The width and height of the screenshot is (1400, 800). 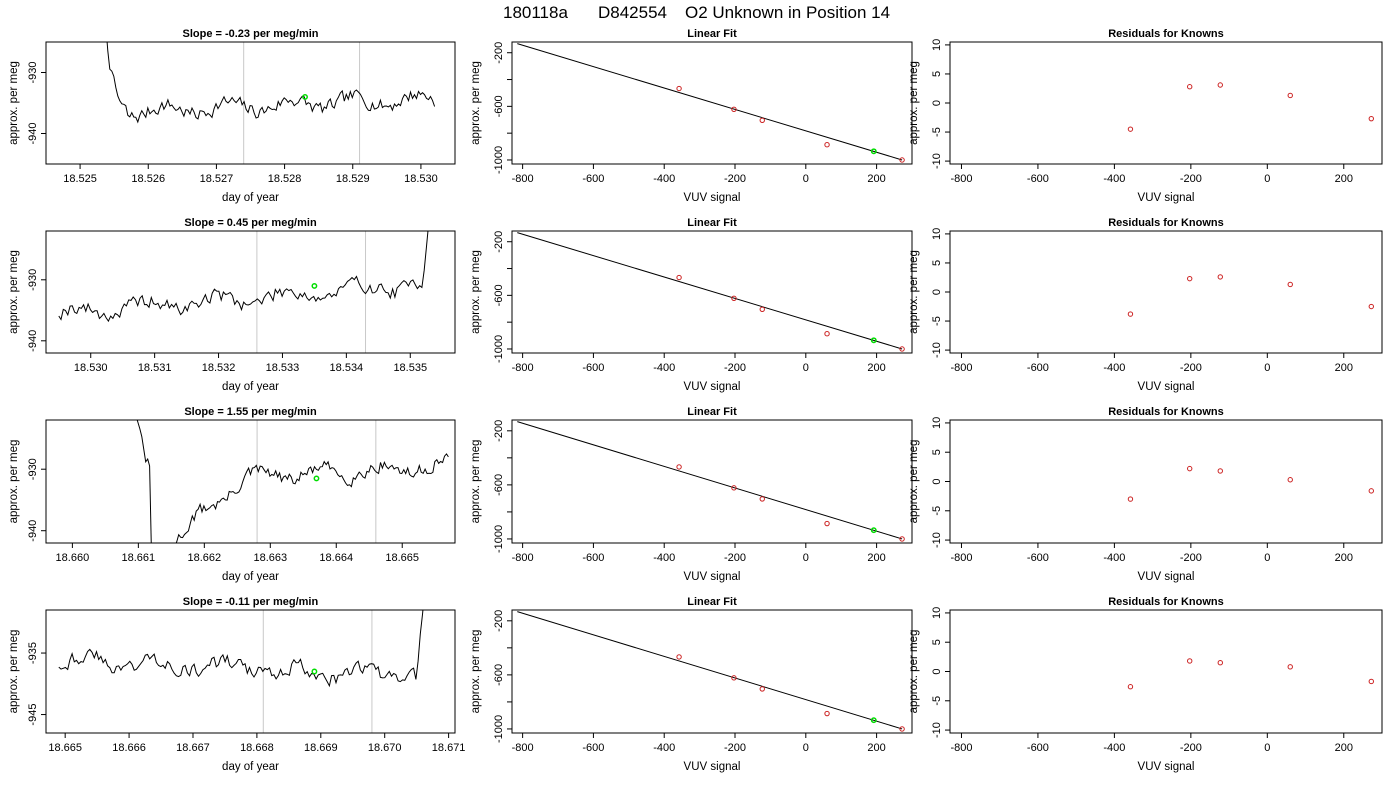 I want to click on x-tick-label: 18.665, so click(x=65, y=748).